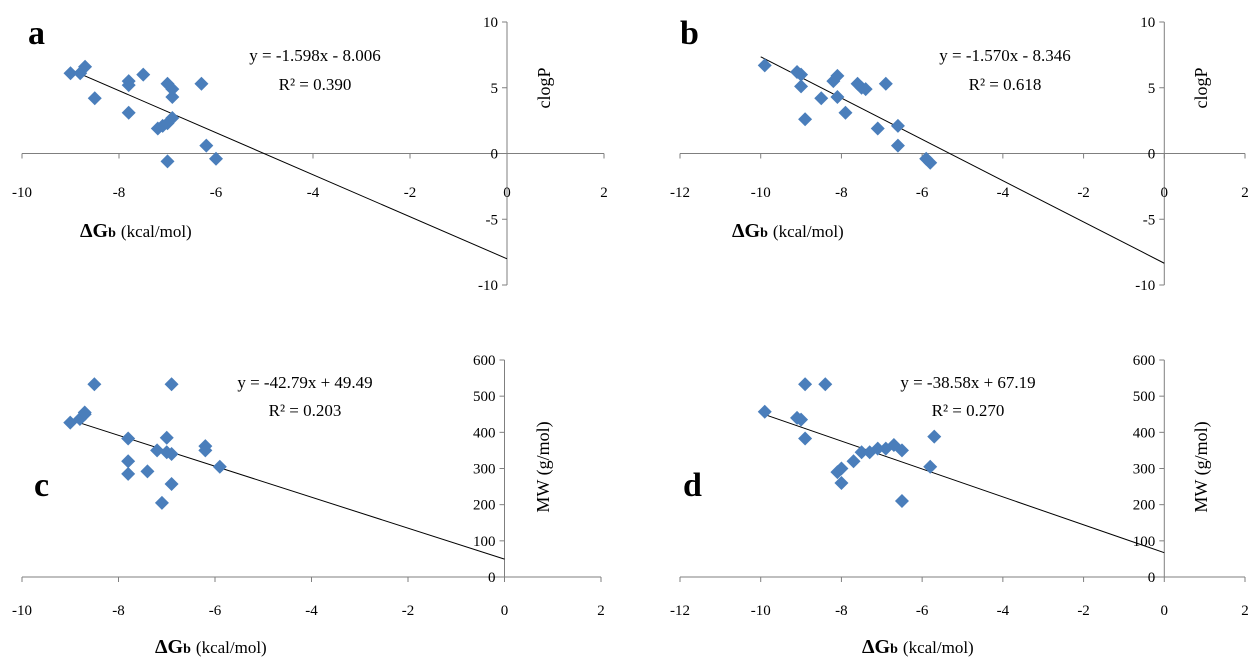  Describe the element at coordinates (1152, 89) in the screenshot. I see `y-tick-label: 5` at that location.